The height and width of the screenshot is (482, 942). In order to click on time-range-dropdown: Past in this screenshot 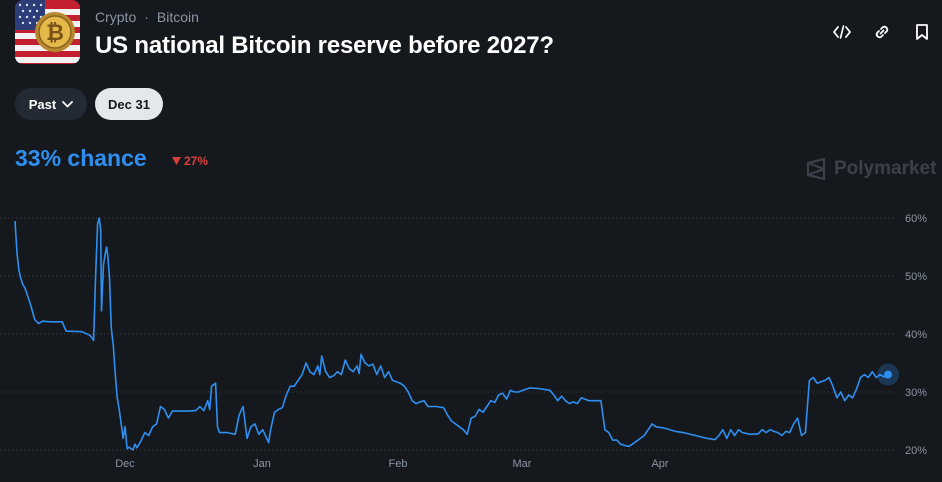, I will do `click(51, 104)`.